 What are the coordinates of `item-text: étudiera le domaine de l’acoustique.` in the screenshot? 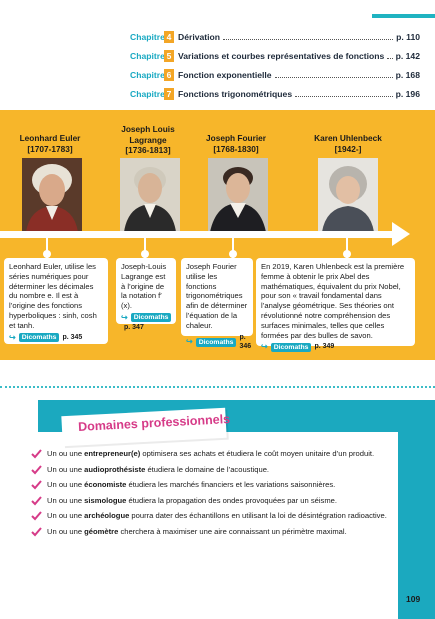 It's located at (207, 469).